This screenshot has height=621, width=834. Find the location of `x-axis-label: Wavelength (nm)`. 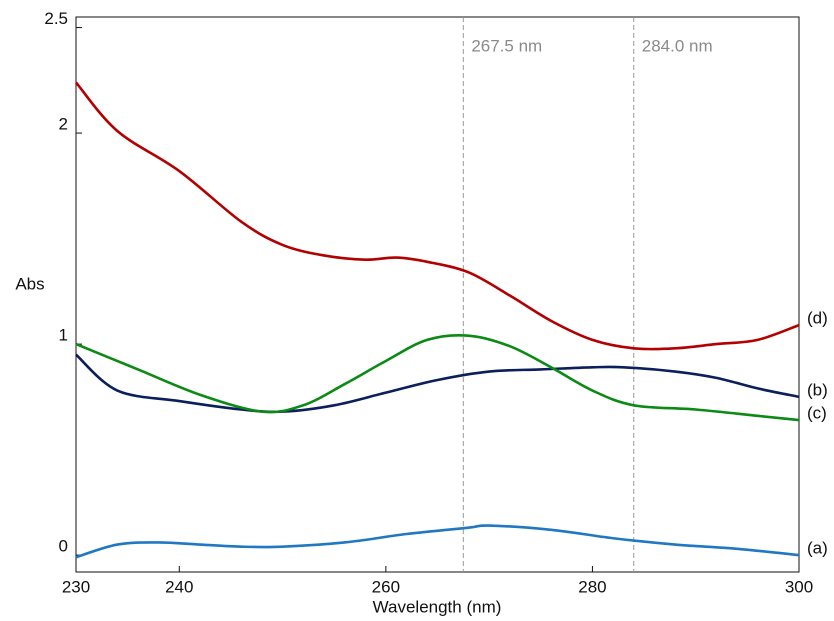

x-axis-label: Wavelength (nm) is located at coordinates (437, 606).